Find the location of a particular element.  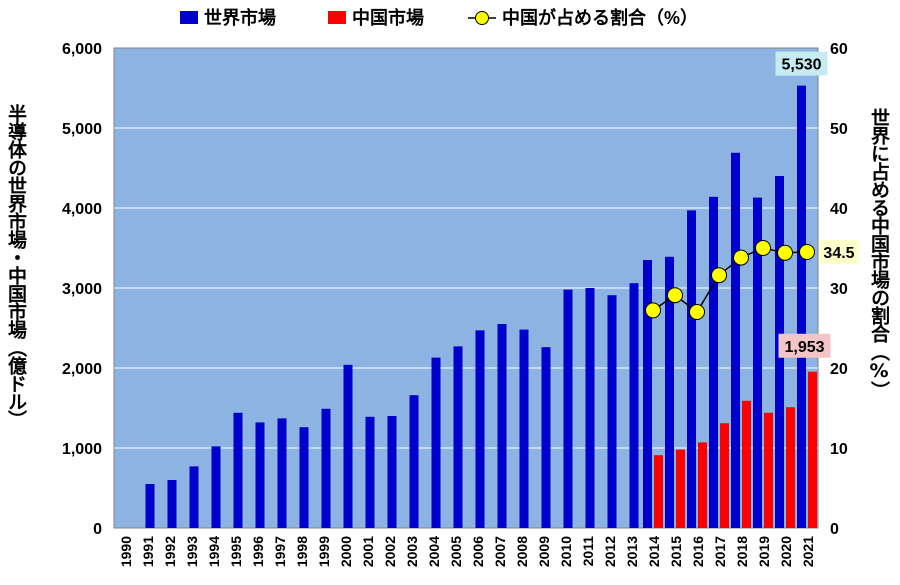

y-left-tick-label: 2,000 is located at coordinates (82, 369).